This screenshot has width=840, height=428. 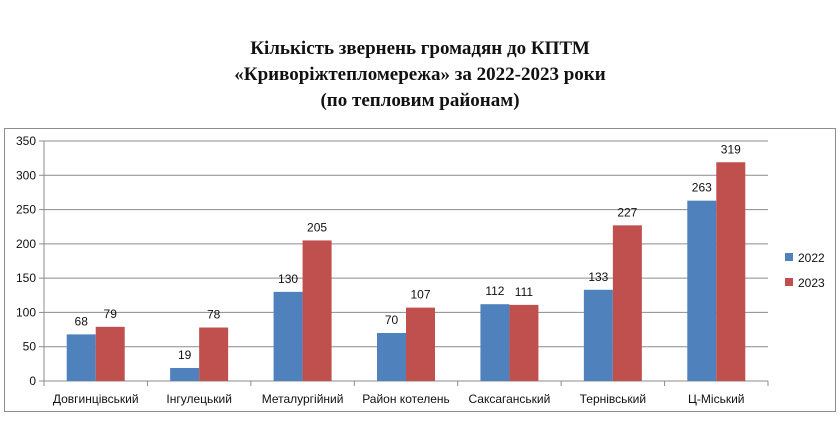 I want to click on legend: 2022 2023, so click(x=805, y=270).